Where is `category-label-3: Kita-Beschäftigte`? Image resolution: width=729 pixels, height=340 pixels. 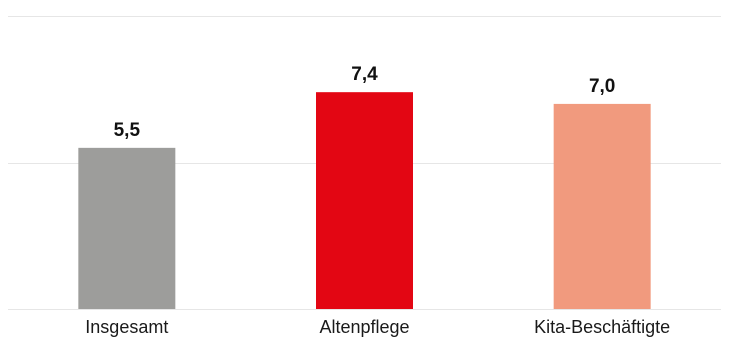
category-label-3: Kita-Beschäftigte is located at coordinates (602, 327).